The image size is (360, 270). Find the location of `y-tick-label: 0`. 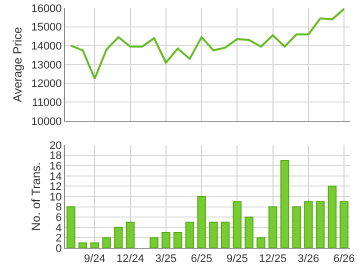

y-tick-label: 0 is located at coordinates (59, 248).